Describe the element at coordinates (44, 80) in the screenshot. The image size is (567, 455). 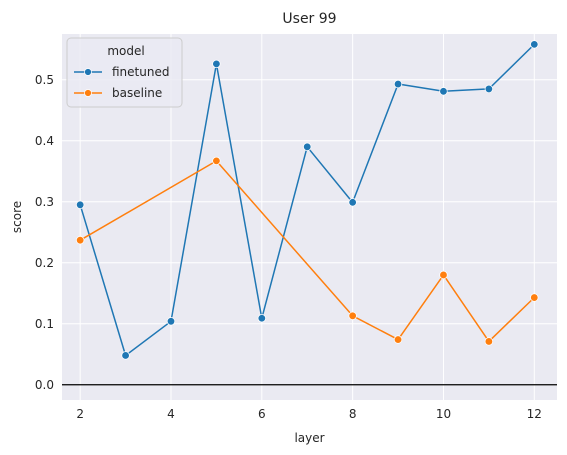
I see `y-tick-label: 0.5` at that location.